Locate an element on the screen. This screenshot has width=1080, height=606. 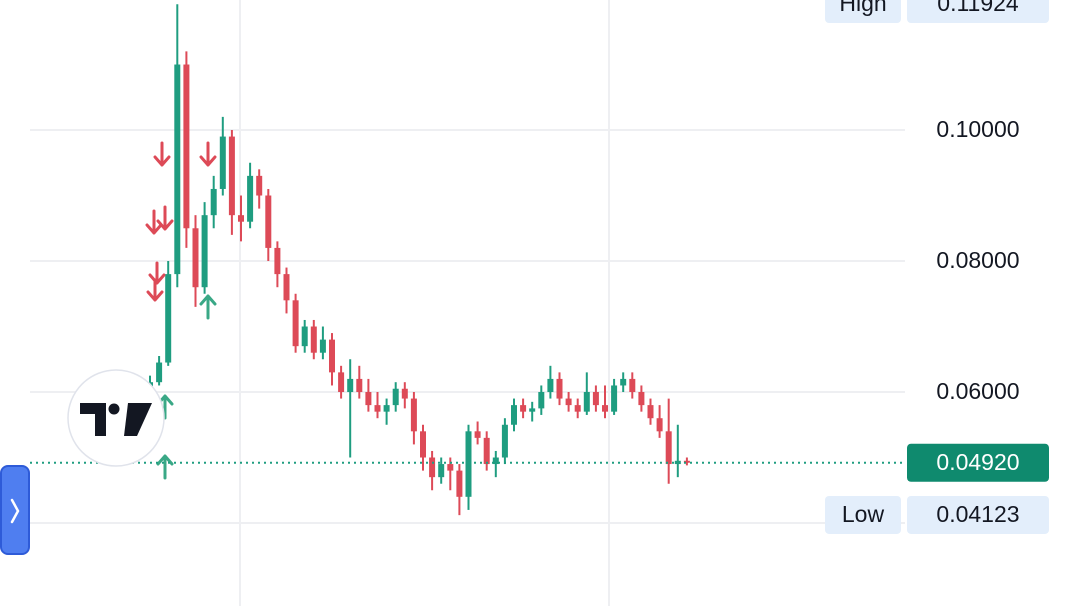
side-panel-toggle is located at coordinates (15, 510).